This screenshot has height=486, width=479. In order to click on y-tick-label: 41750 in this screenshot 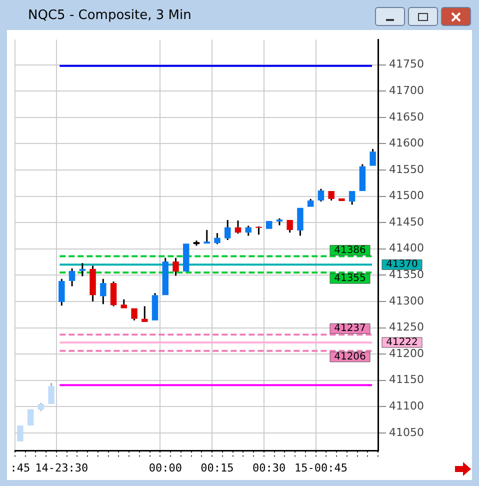, I will do `click(406, 64)`.